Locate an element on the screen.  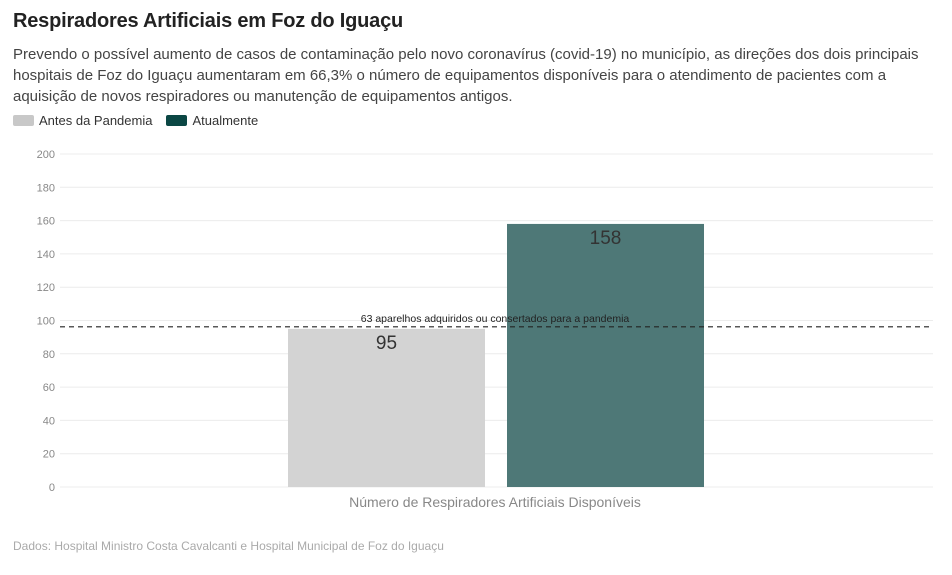
data-label: 95 is located at coordinates (386, 343).